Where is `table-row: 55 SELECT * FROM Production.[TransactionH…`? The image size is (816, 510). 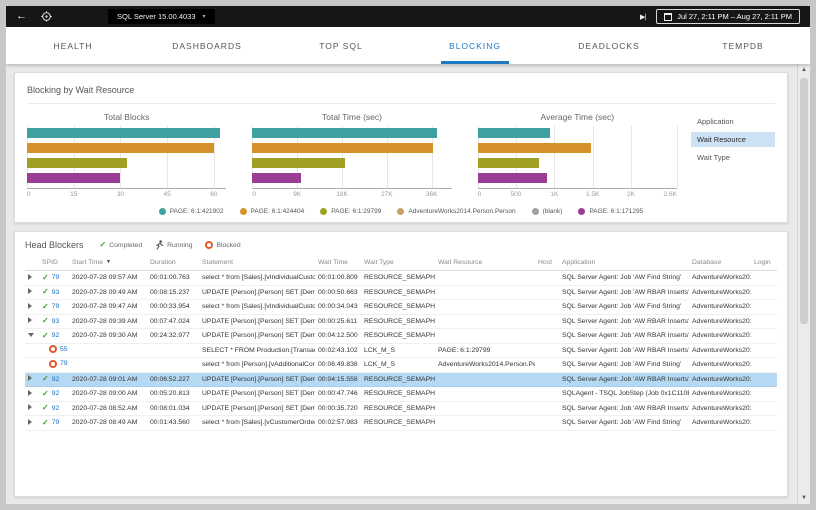 table-row: 55 SELECT * FROM Production.[TransactionH… is located at coordinates (401, 350).